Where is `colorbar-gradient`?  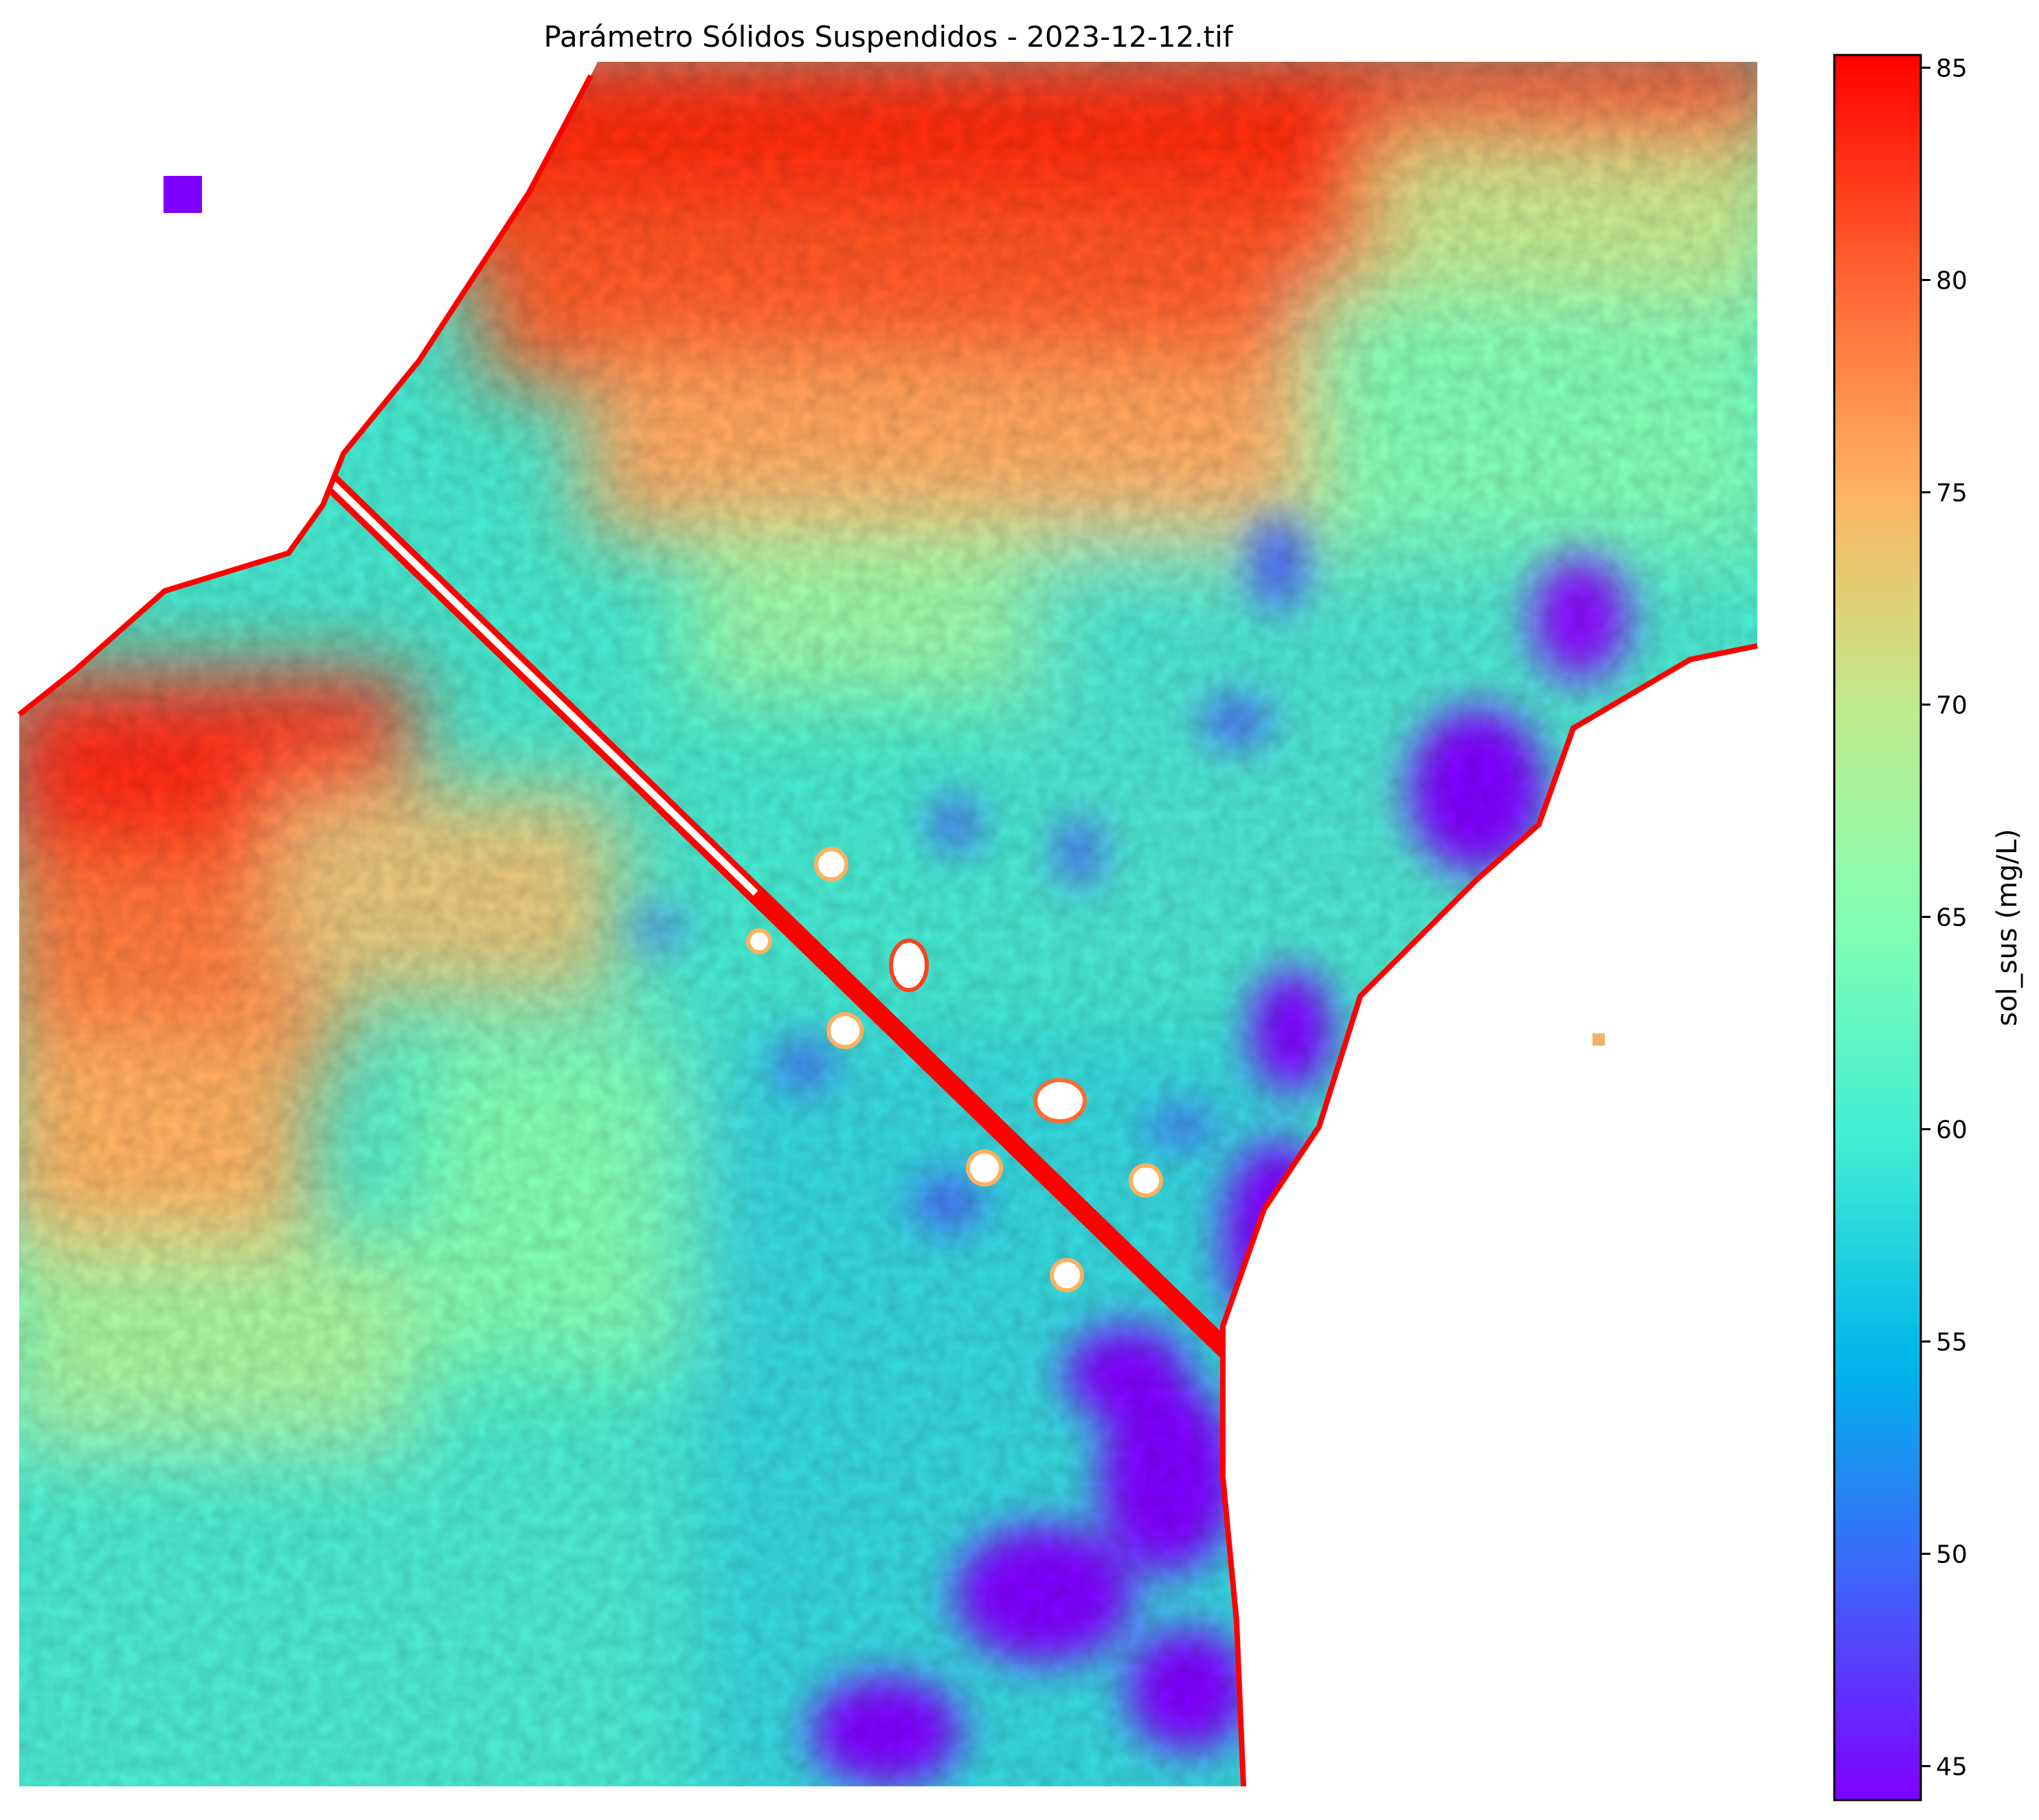 colorbar-gradient is located at coordinates (1877, 927).